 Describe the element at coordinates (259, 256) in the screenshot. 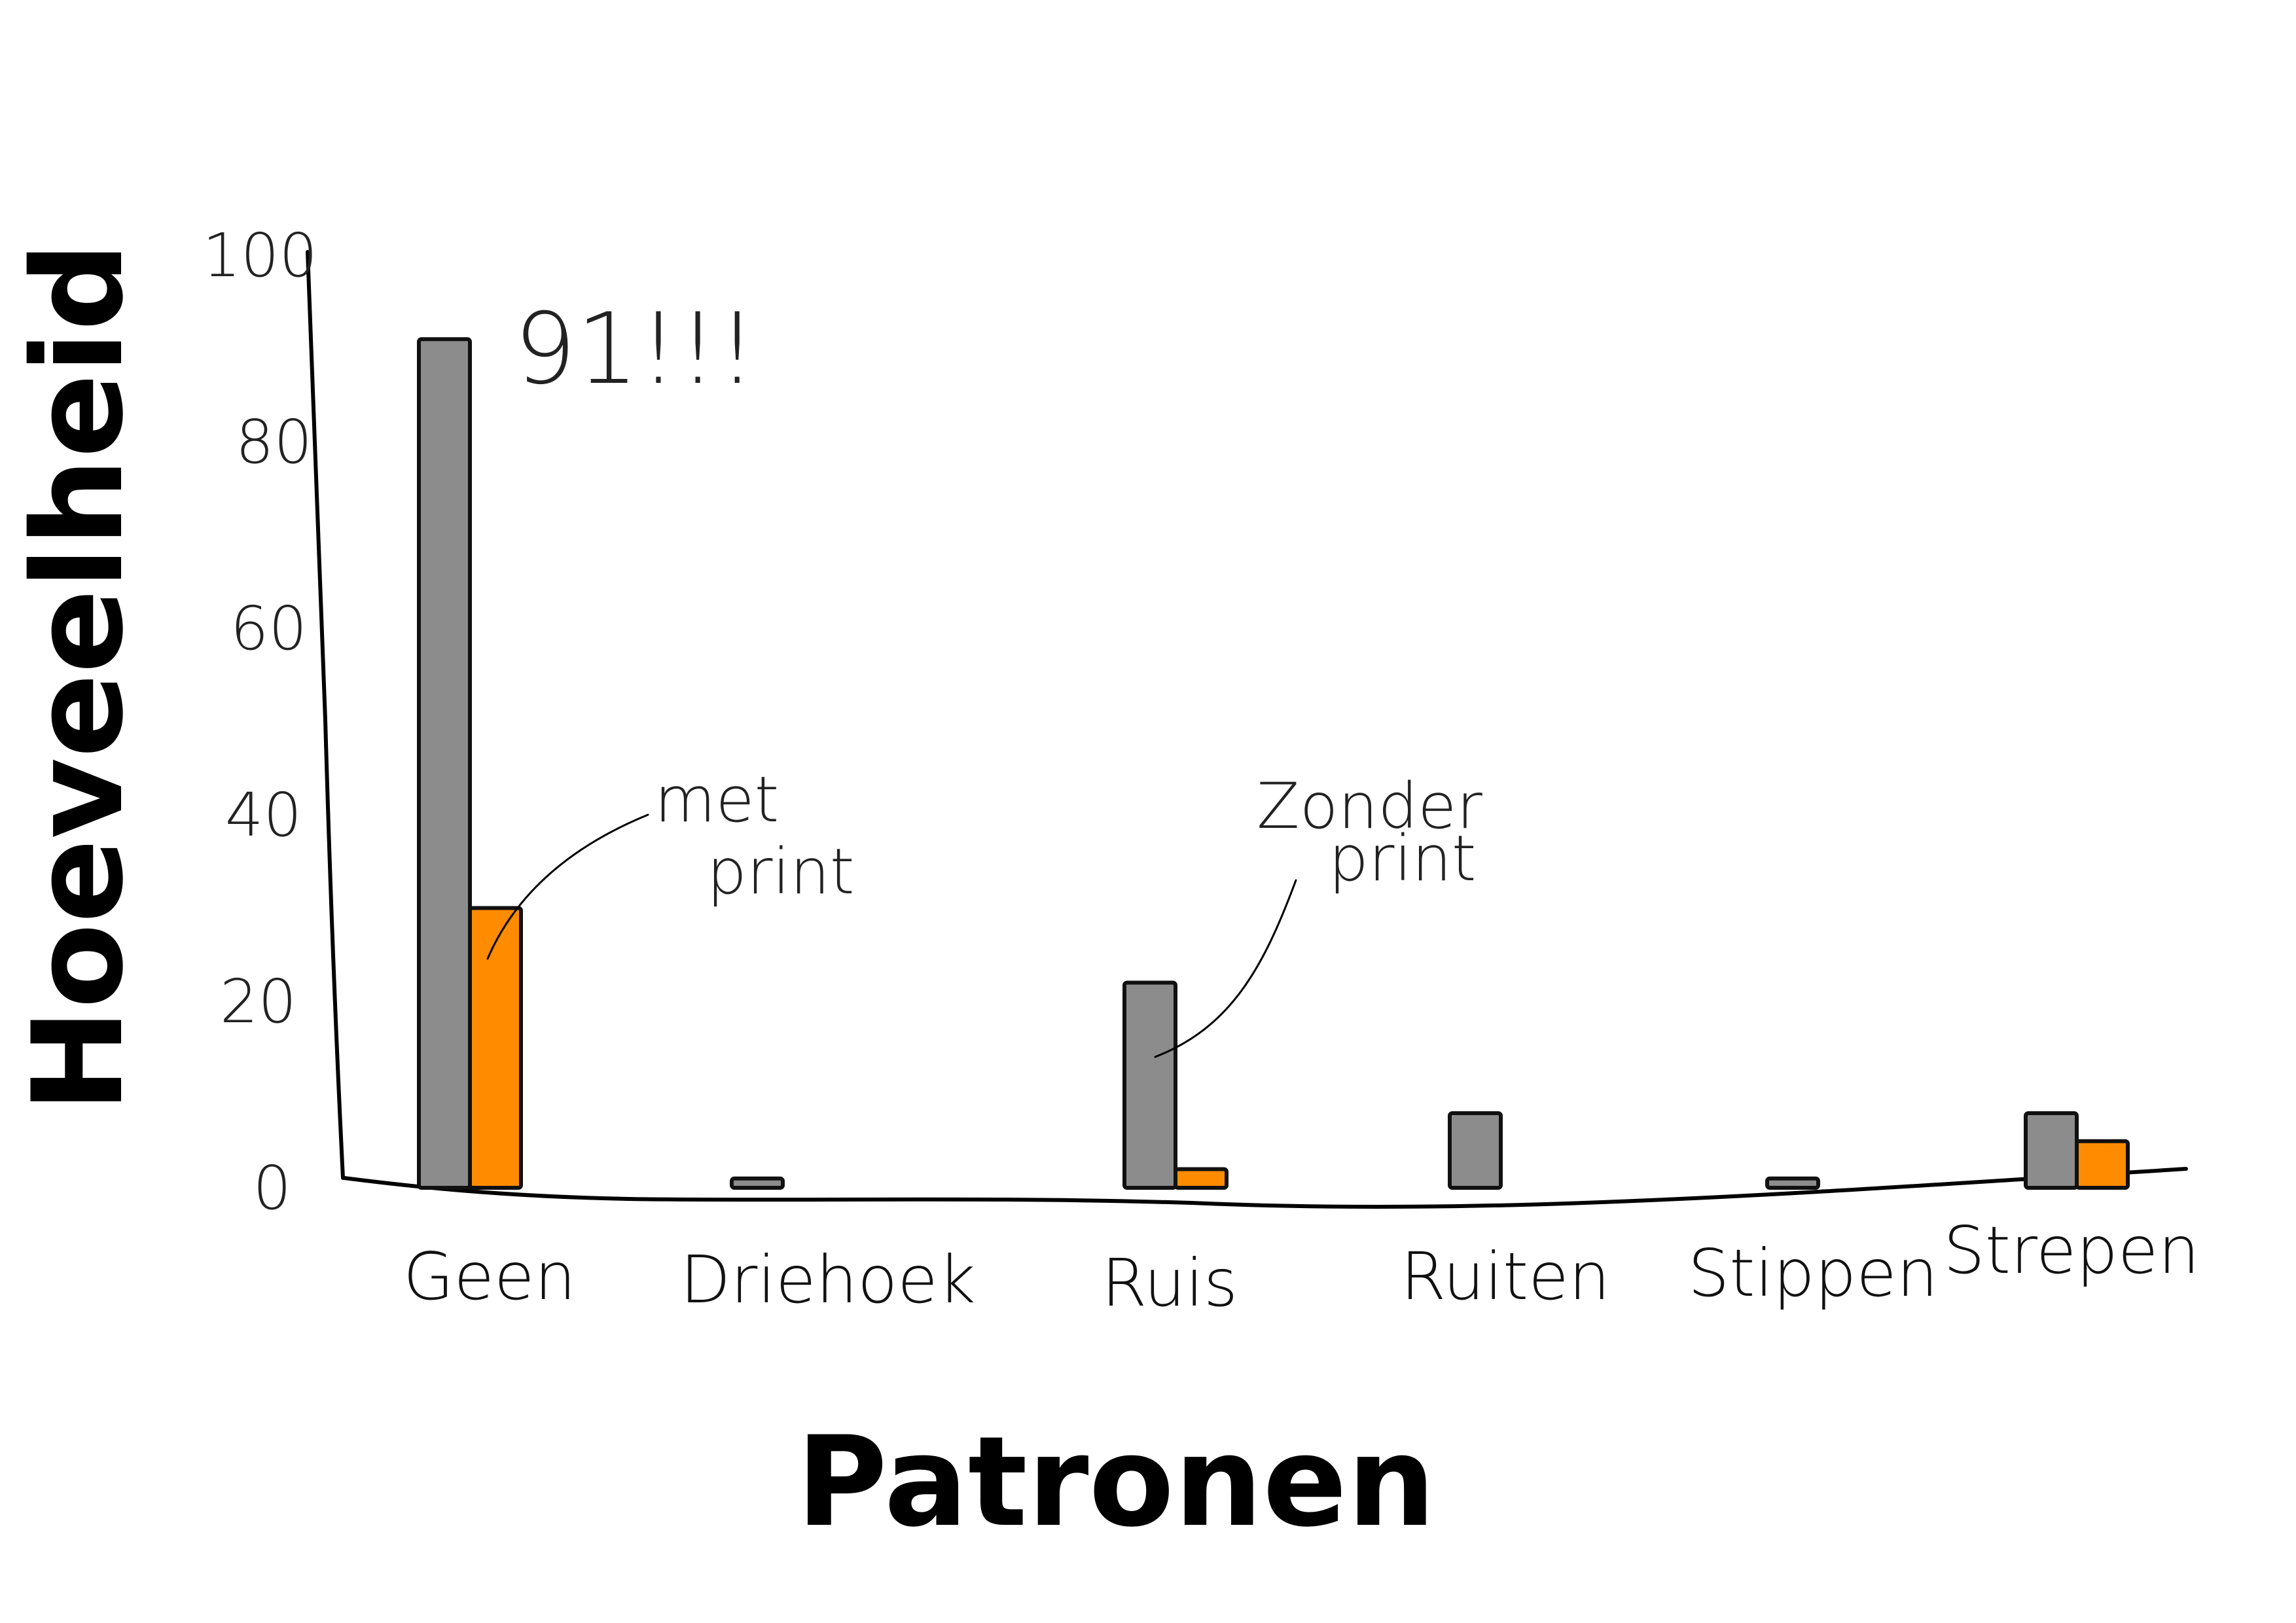

I see `y-tick-label: 100` at that location.